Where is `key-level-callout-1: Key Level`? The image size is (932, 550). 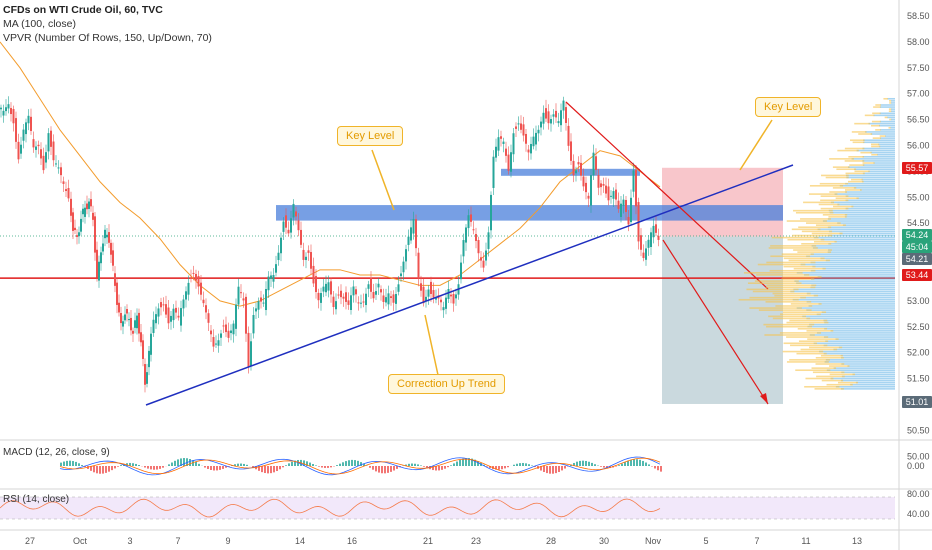 key-level-callout-1: Key Level is located at coordinates (370, 136).